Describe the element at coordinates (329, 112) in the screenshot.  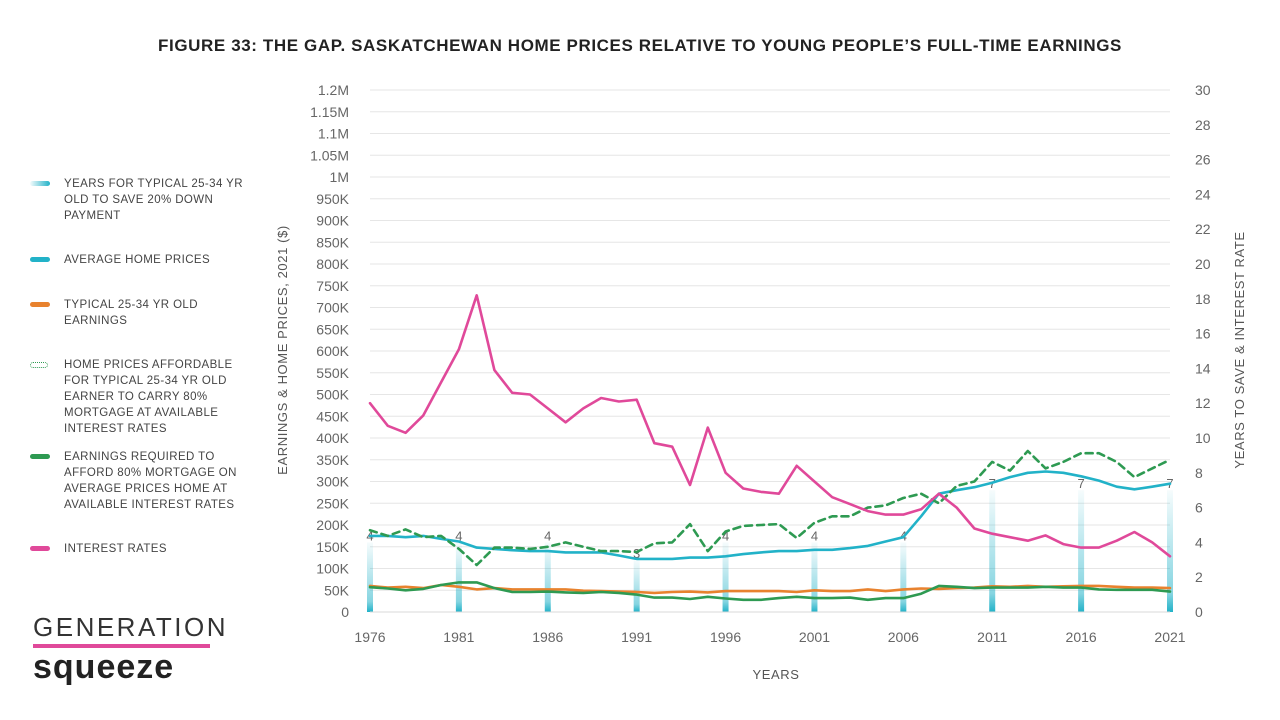
I see `y-left-tick-label: 1.15M` at that location.